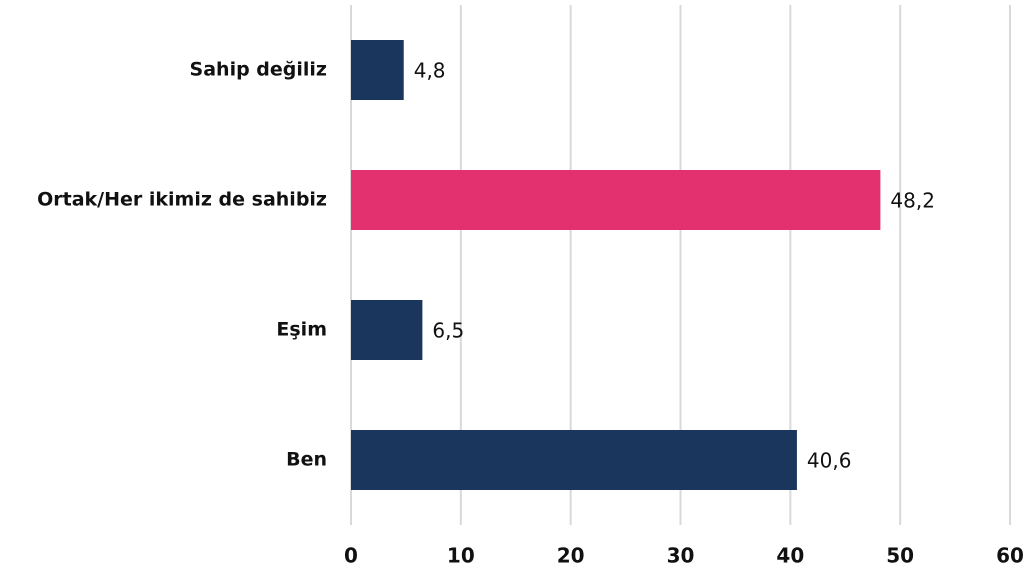 This screenshot has height=576, width=1029. What do you see at coordinates (182, 200) in the screenshot?
I see `y-tick-label: Ortak/Her ikimiz de sahibiz` at bounding box center [182, 200].